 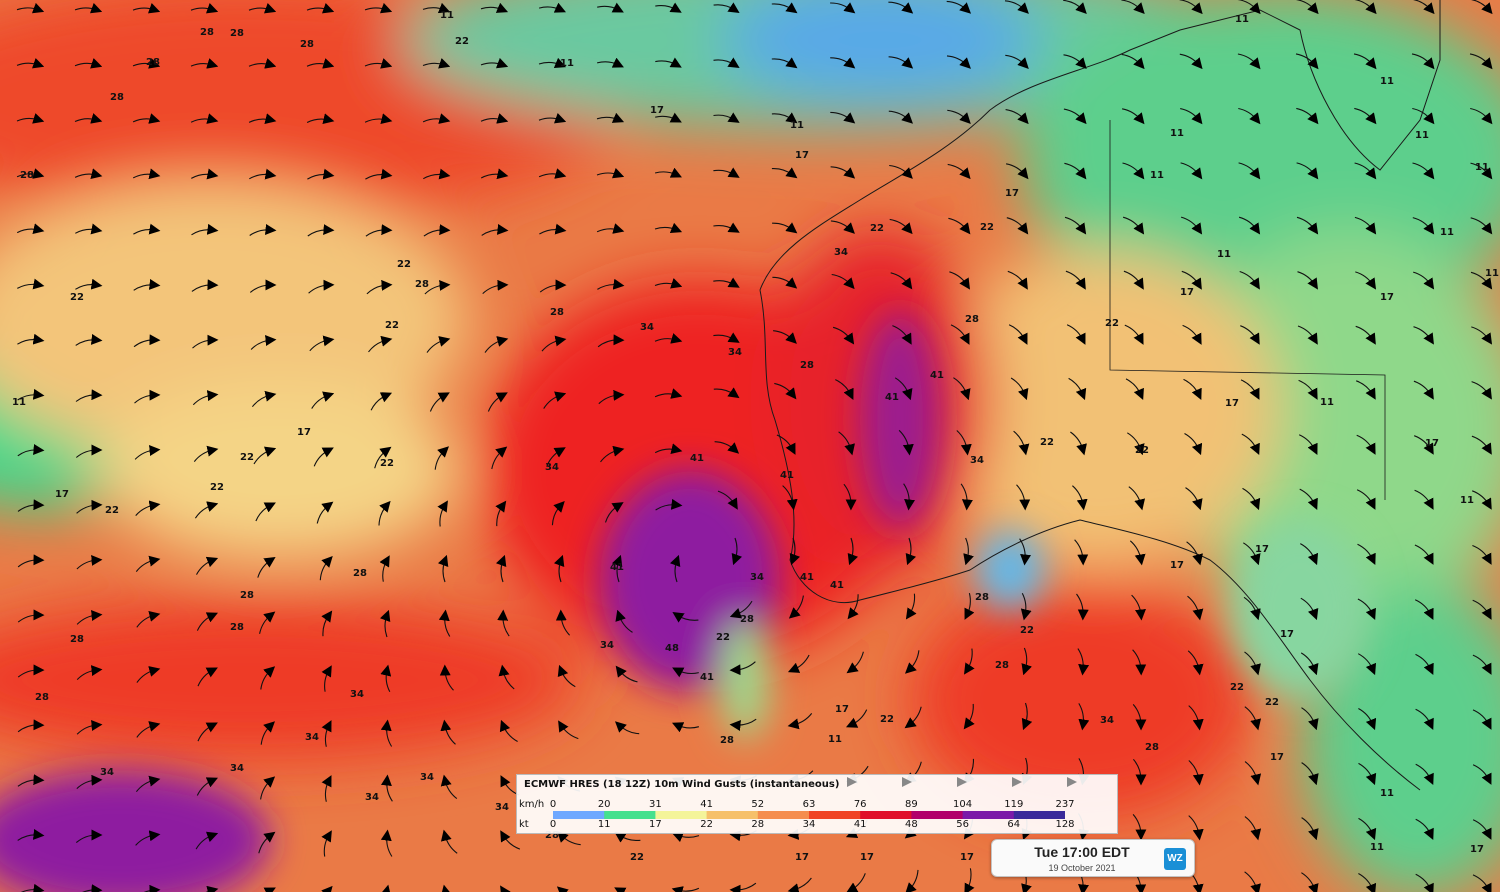 I want to click on legend-arrow-icons, so click(x=962, y=782).